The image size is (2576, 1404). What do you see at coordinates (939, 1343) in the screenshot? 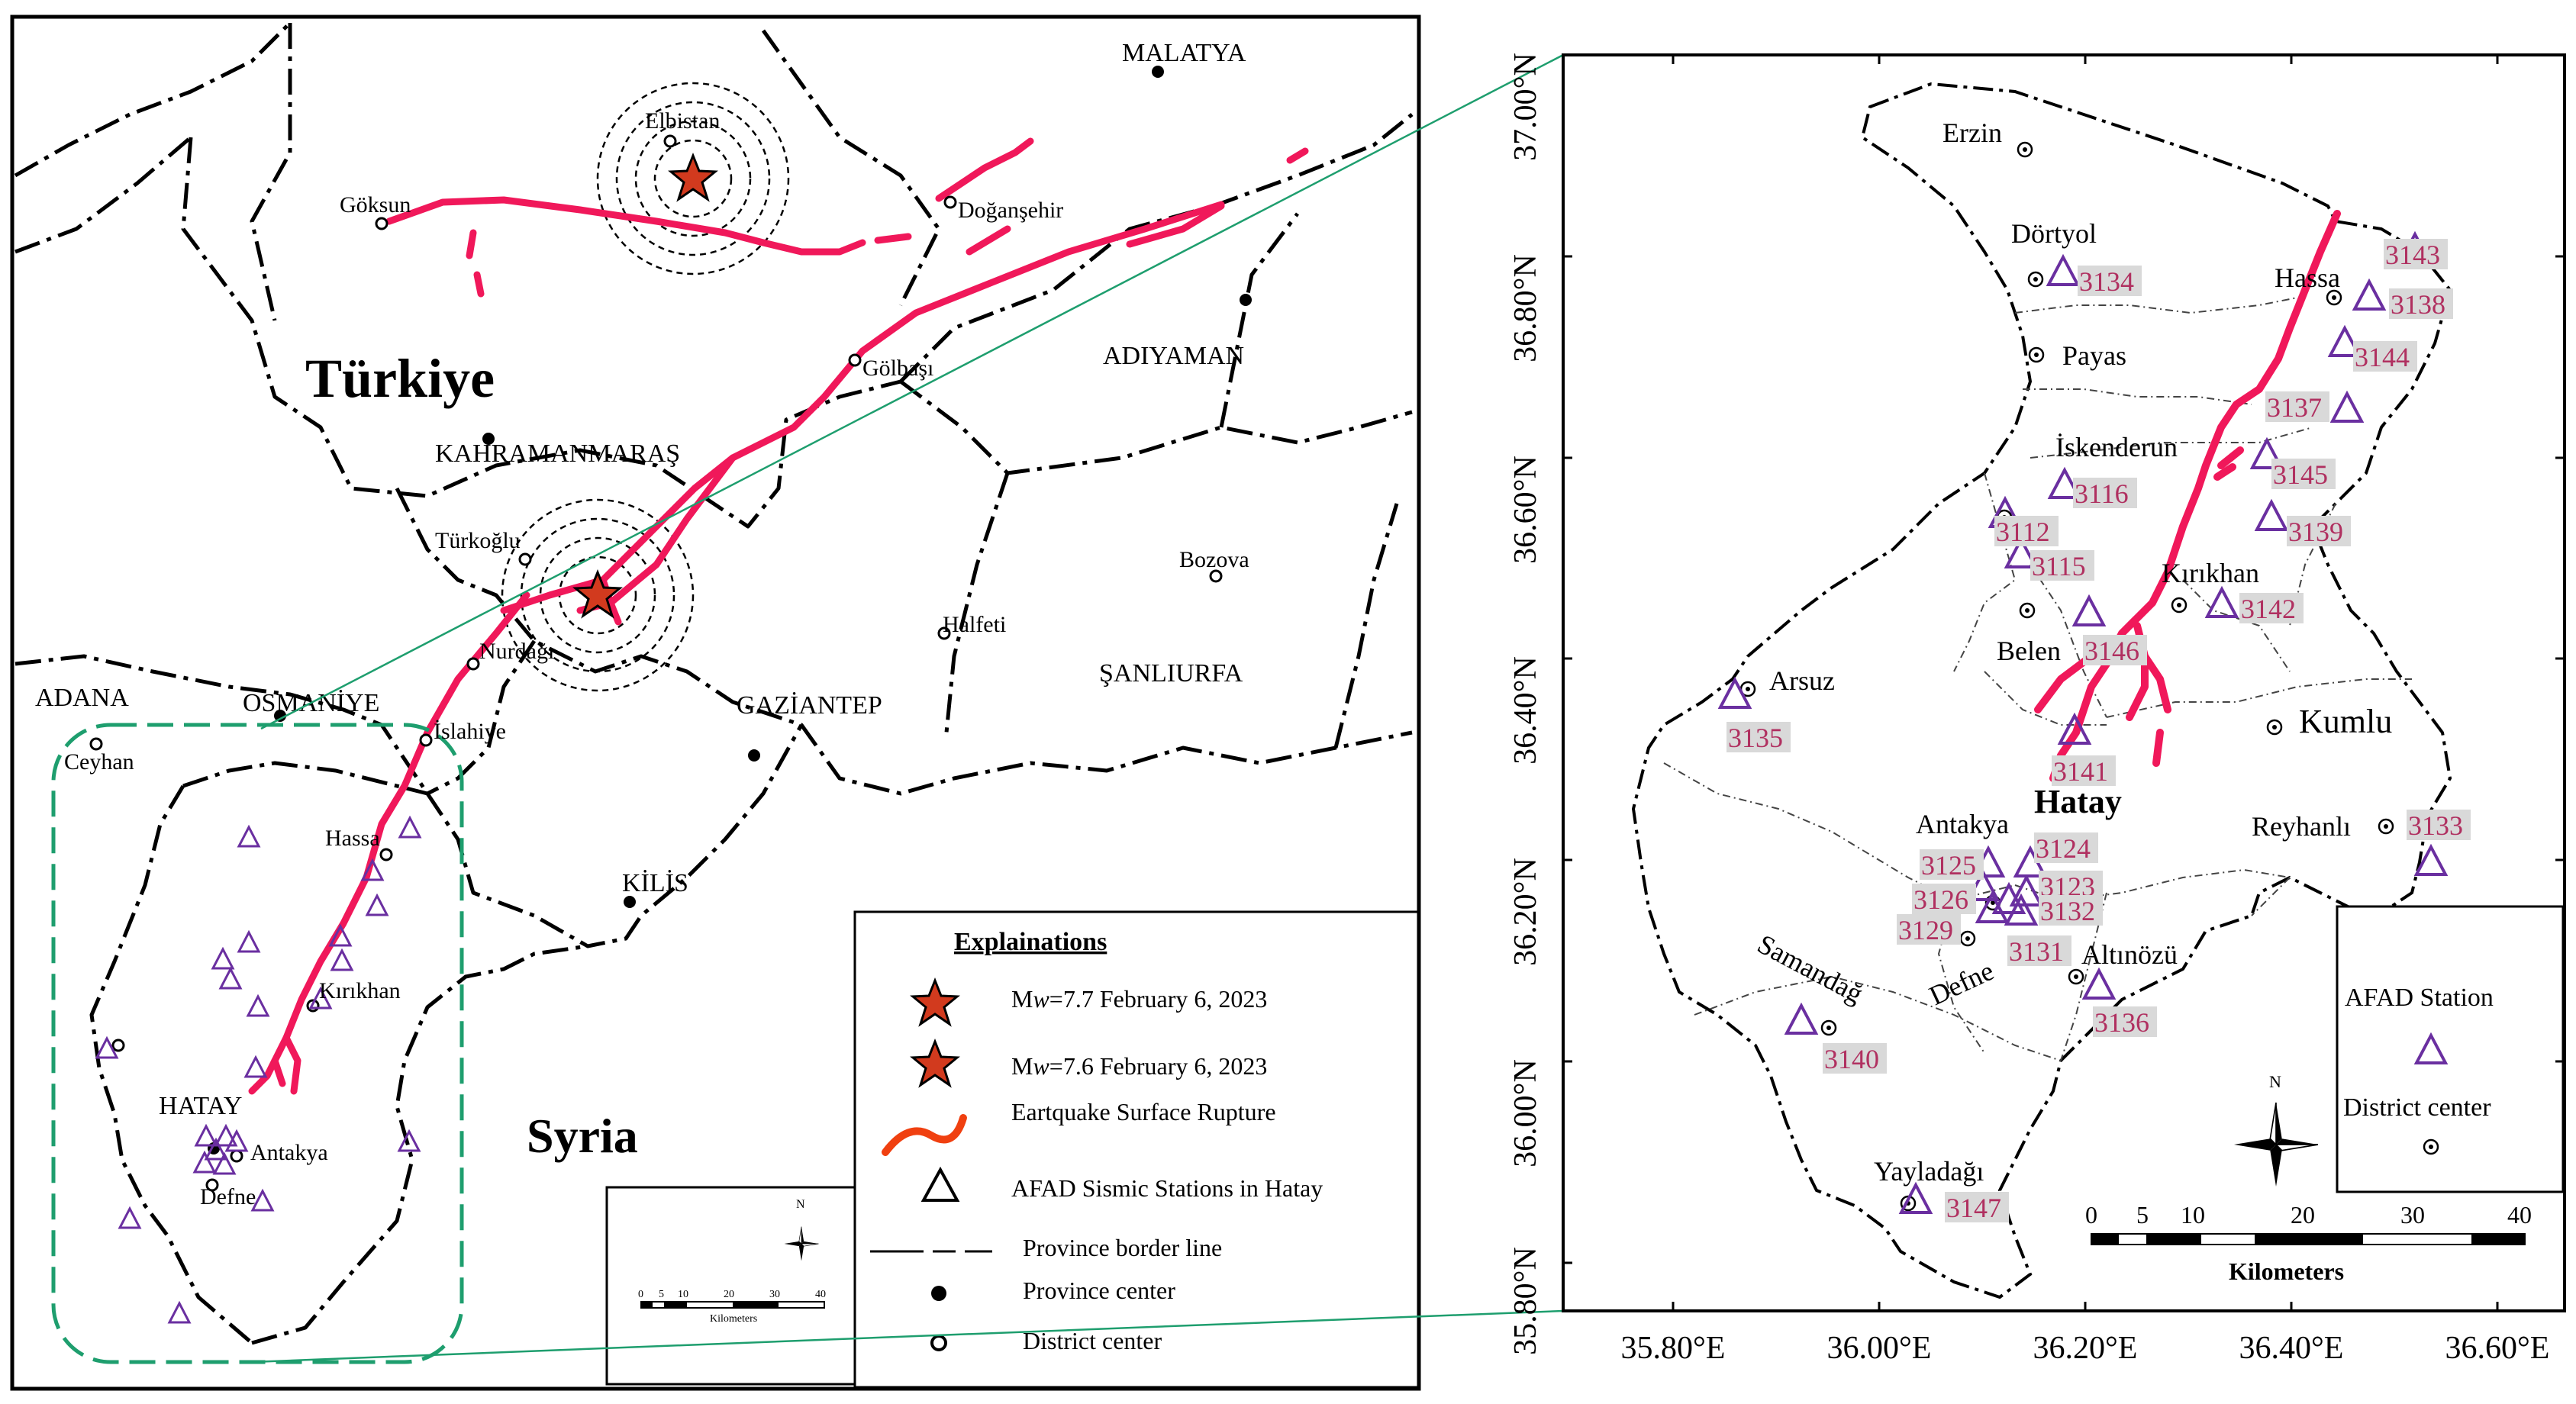
I see `legend-district-center-icon` at bounding box center [939, 1343].